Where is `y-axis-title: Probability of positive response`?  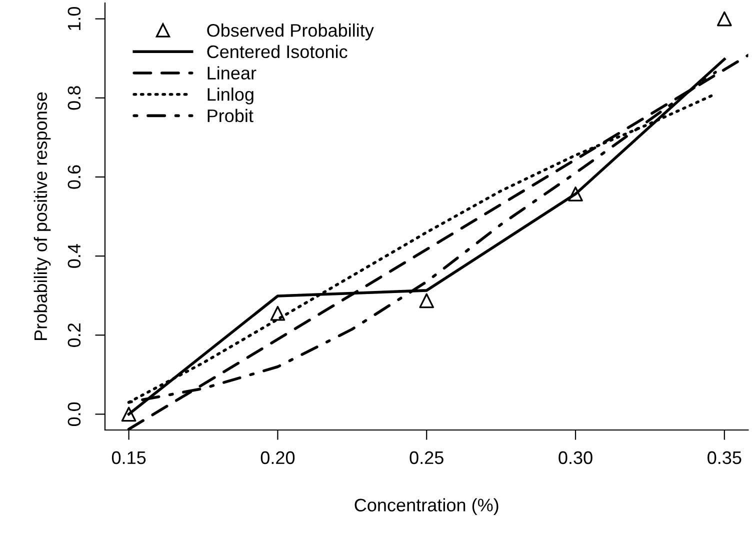 y-axis-title: Probability of positive response is located at coordinates (42, 216).